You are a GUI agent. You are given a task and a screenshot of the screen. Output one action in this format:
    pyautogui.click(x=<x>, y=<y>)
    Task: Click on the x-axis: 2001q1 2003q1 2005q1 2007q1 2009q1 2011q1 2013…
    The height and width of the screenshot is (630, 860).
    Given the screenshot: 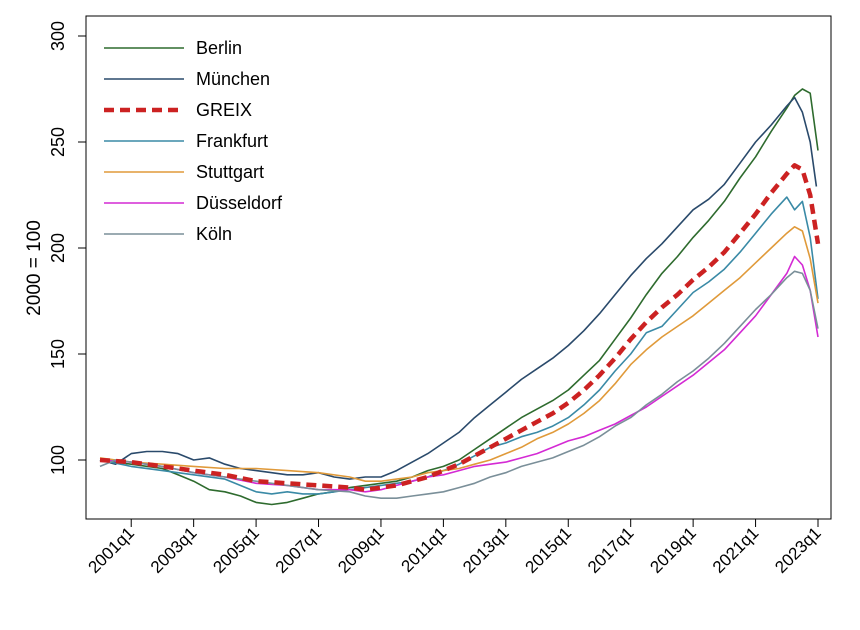 What is the action you would take?
    pyautogui.click(x=454, y=548)
    